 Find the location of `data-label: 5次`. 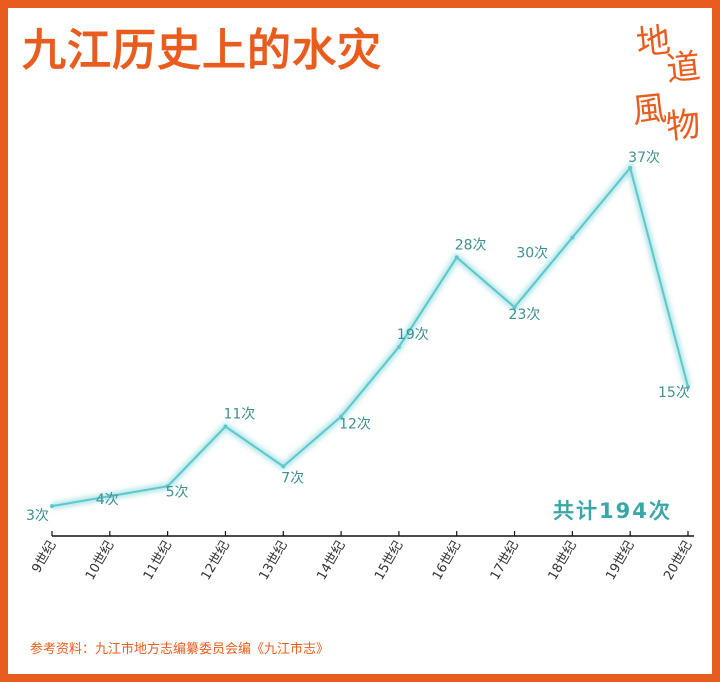

data-label: 5次 is located at coordinates (177, 492).